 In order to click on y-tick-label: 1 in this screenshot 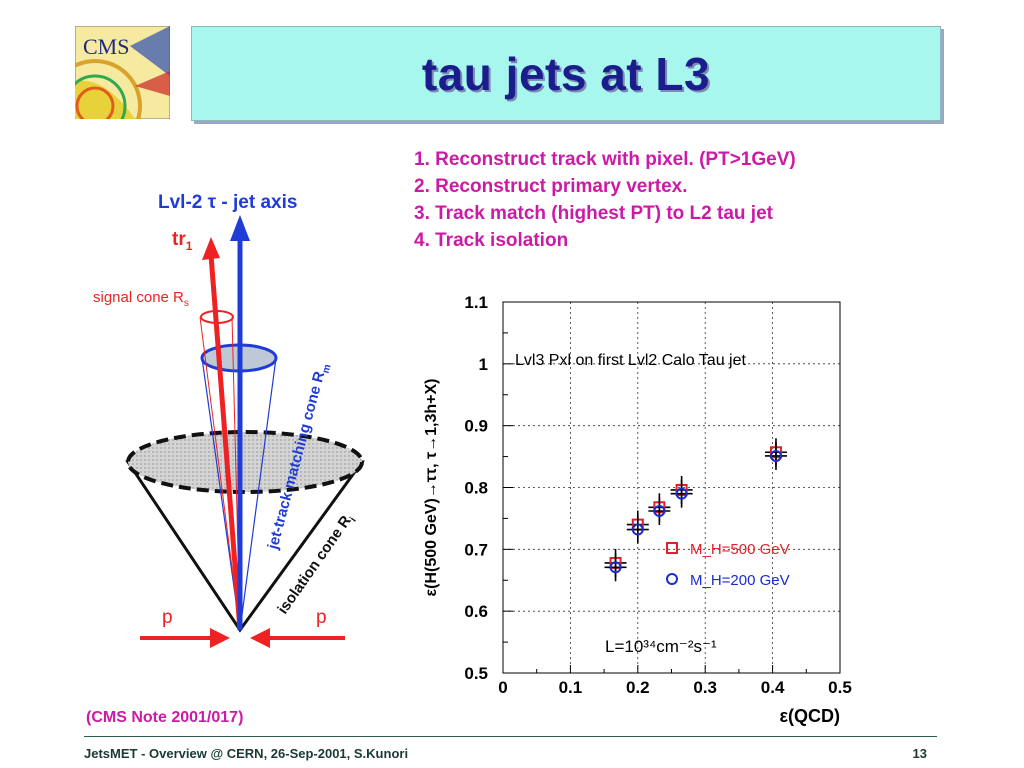, I will do `click(483, 364)`.